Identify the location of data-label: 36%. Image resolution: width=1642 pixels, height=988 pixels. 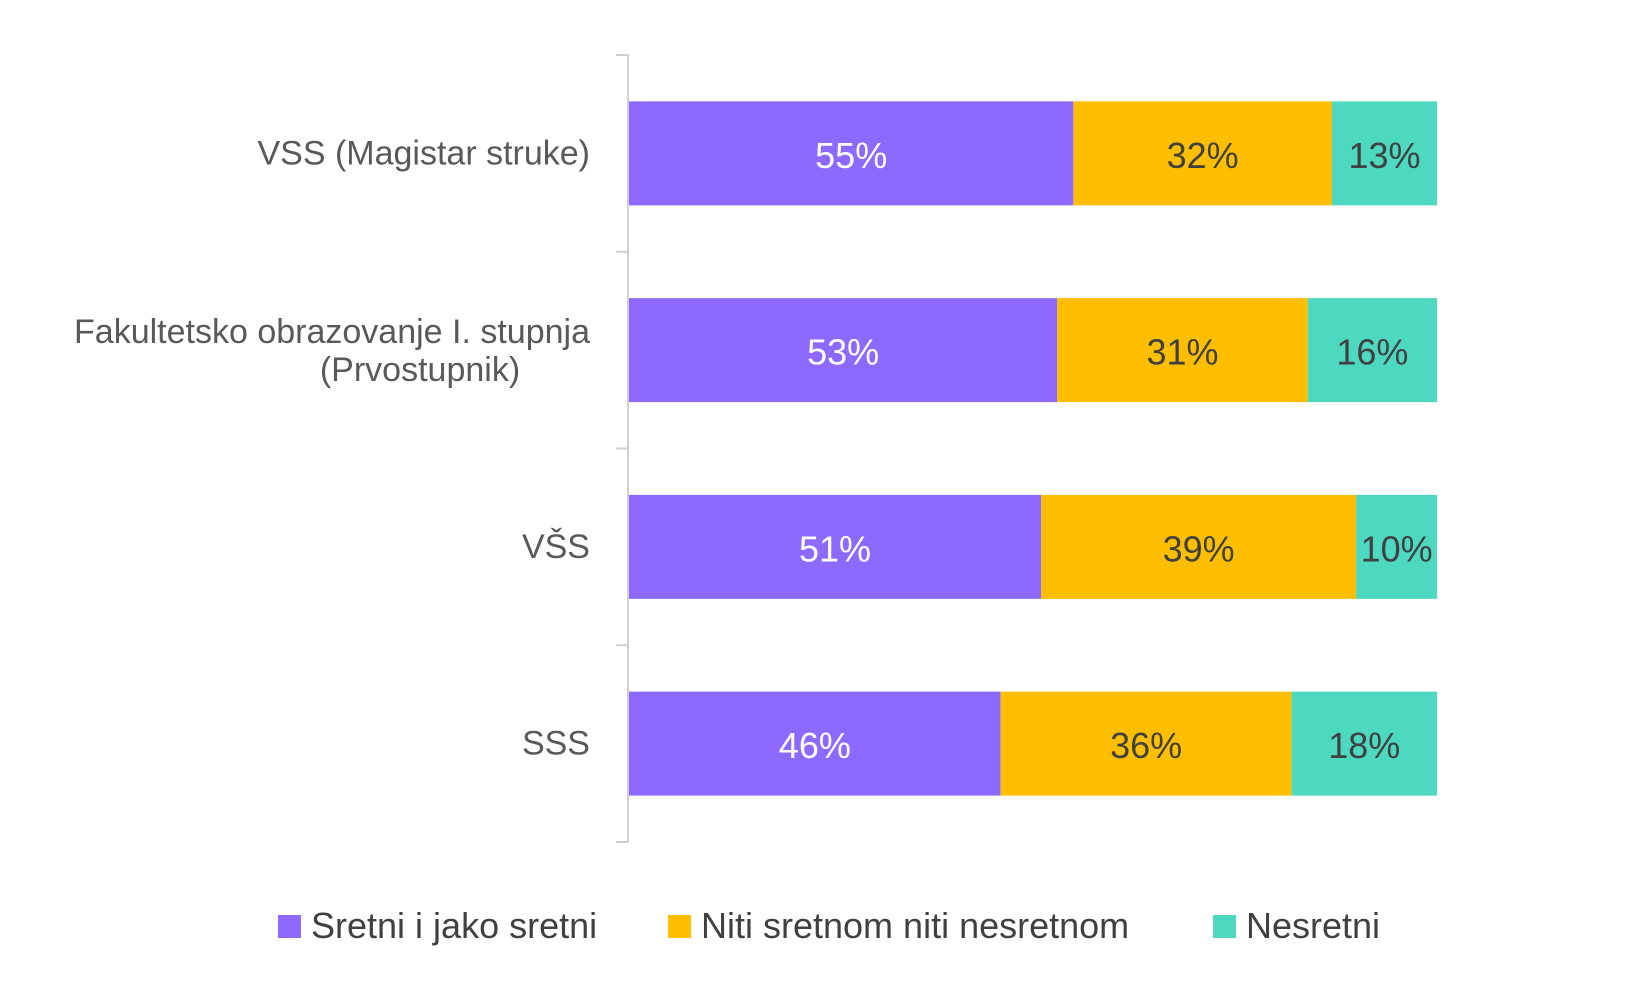
(1146, 745).